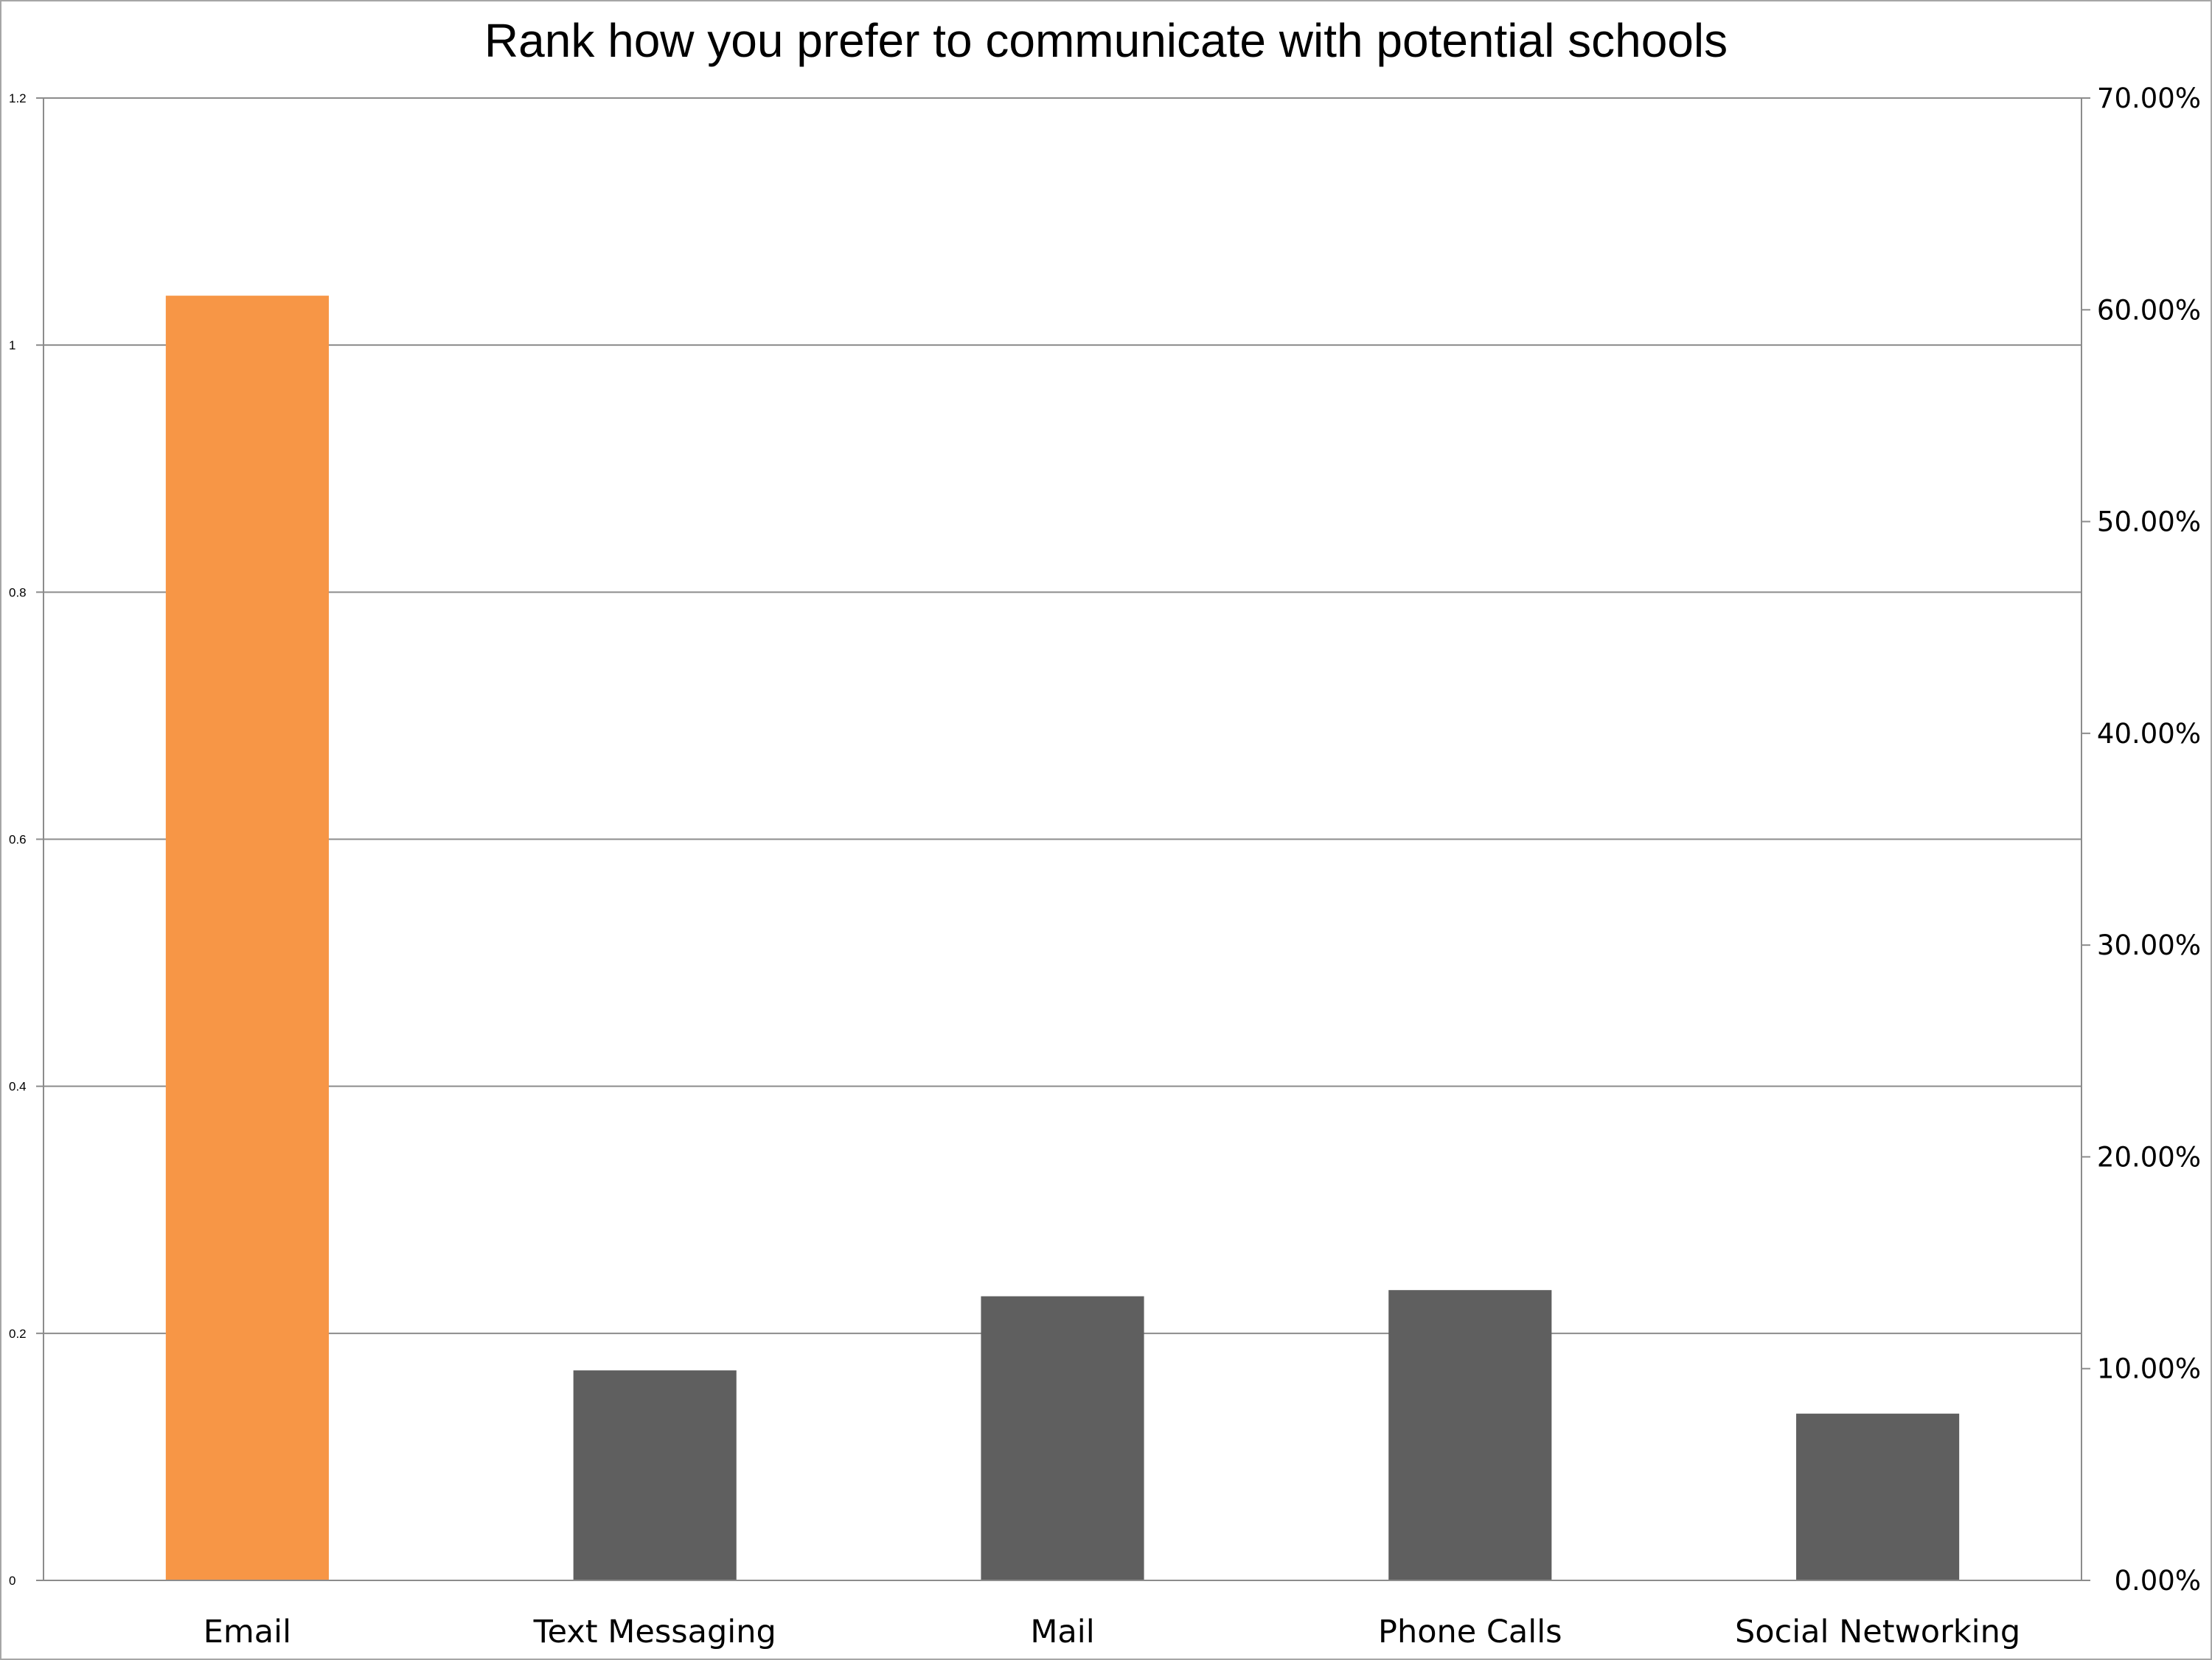 The height and width of the screenshot is (1660, 2212). Describe the element at coordinates (12, 1581) in the screenshot. I see `y-tick-label: 0` at that location.